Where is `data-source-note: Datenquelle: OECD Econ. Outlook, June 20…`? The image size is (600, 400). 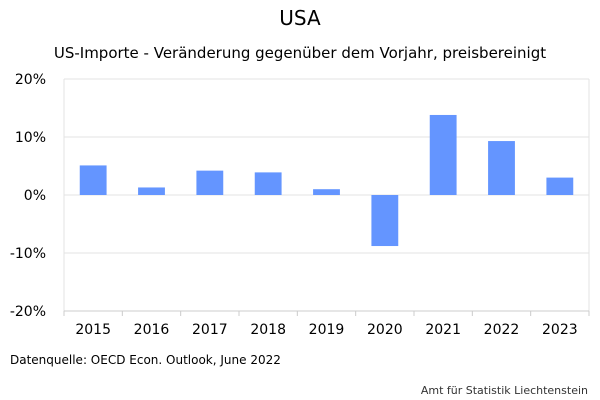 data-source-note: Datenquelle: OECD Econ. Outlook, June 20… is located at coordinates (145, 360).